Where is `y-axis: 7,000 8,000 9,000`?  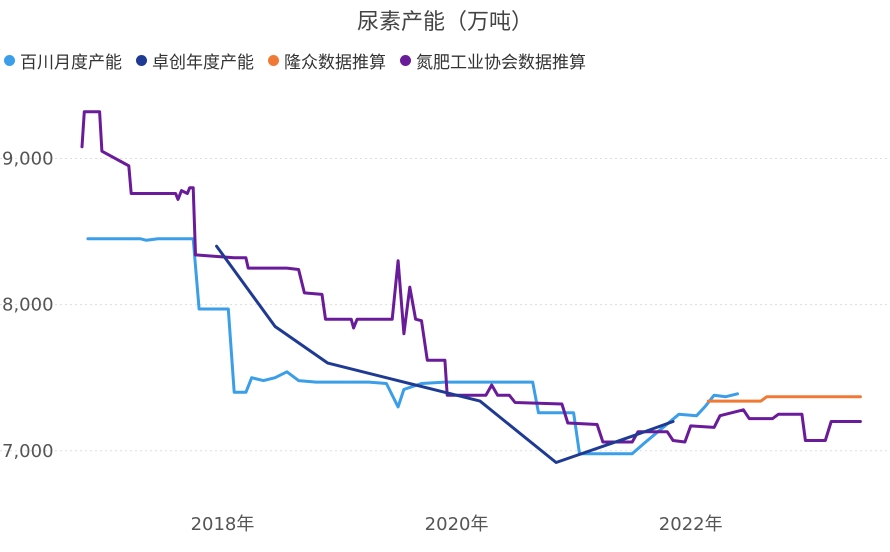 y-axis: 7,000 8,000 9,000 is located at coordinates (28, 304).